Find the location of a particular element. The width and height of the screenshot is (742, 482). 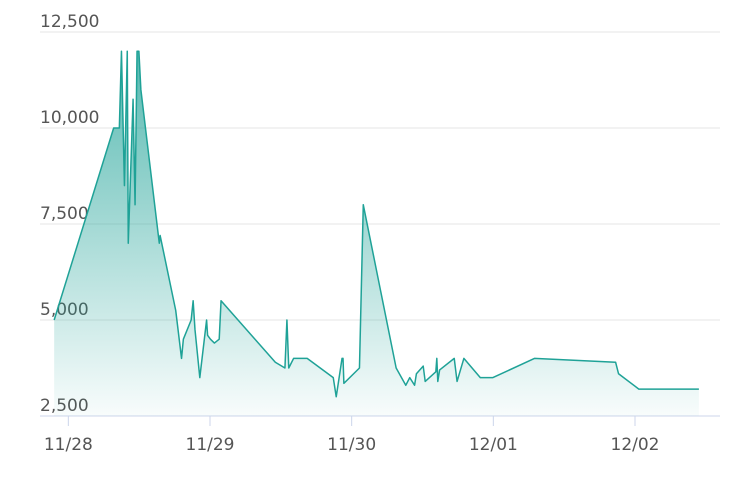

x-tick-label: 12/02 is located at coordinates (635, 445).